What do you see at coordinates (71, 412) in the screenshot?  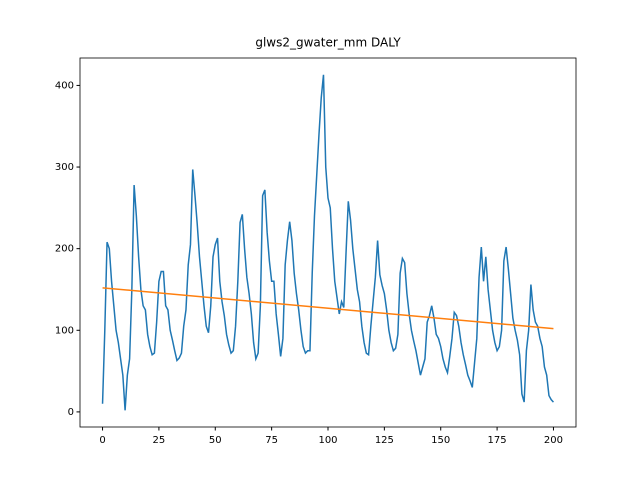 I see `y-tick-label: 0` at bounding box center [71, 412].